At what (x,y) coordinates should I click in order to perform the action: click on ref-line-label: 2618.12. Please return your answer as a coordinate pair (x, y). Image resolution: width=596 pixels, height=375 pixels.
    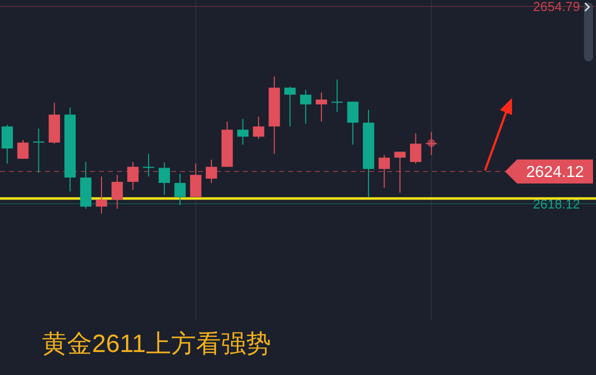
    Looking at the image, I should click on (556, 204).